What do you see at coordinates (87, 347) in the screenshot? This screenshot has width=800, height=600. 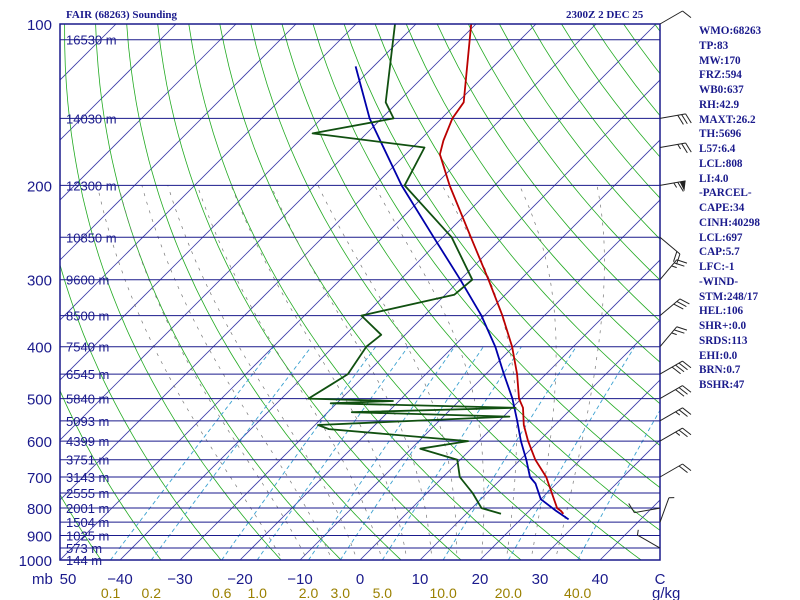 I see `height-level-label: 7540 m` at bounding box center [87, 347].